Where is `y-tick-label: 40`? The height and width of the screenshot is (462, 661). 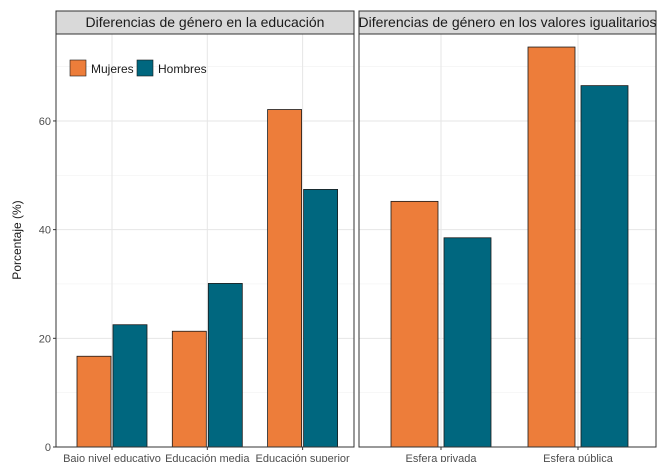
y-tick-label: 40 is located at coordinates (45, 231).